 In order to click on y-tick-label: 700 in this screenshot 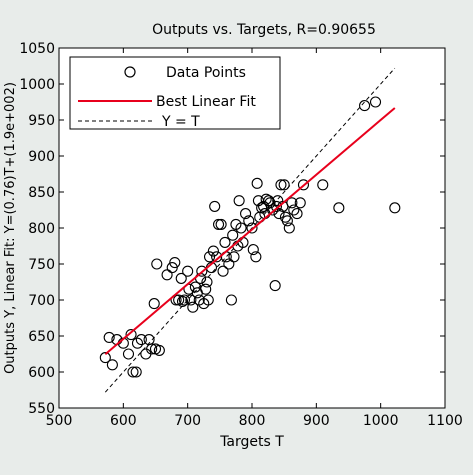, I will do `click(41, 301)`.